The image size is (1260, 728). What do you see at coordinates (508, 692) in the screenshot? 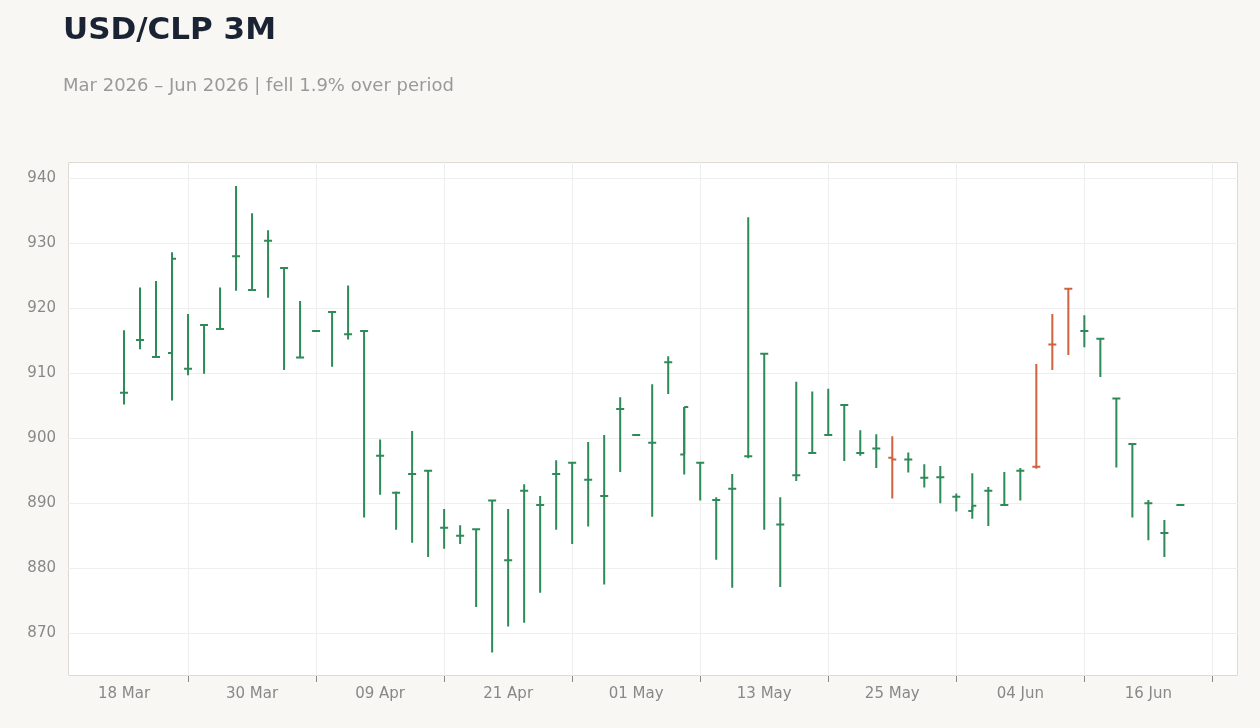
I see `x-tick-label: 21 Apr` at bounding box center [508, 692].